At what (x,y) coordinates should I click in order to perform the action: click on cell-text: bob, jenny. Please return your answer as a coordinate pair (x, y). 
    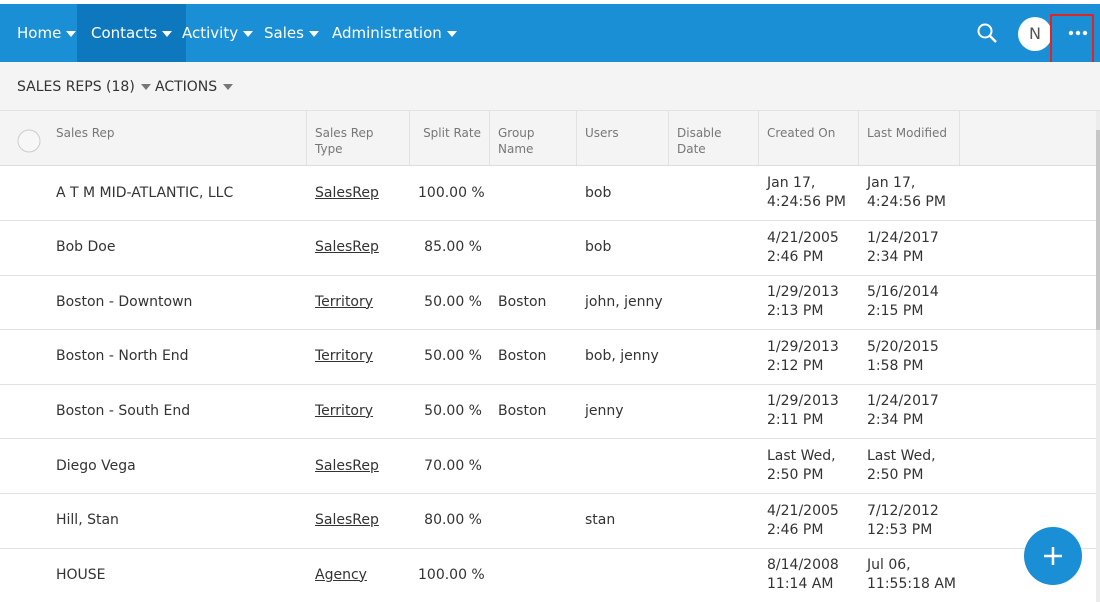
    Looking at the image, I should click on (622, 356).